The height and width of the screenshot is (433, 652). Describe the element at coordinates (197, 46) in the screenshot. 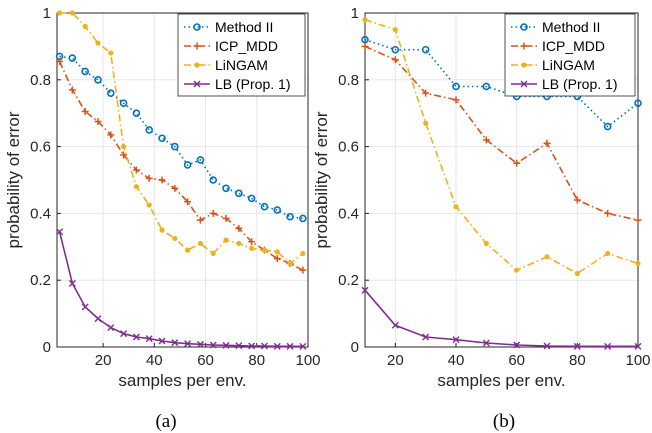

I see `data-point-icp-mdd-a-legend` at that location.